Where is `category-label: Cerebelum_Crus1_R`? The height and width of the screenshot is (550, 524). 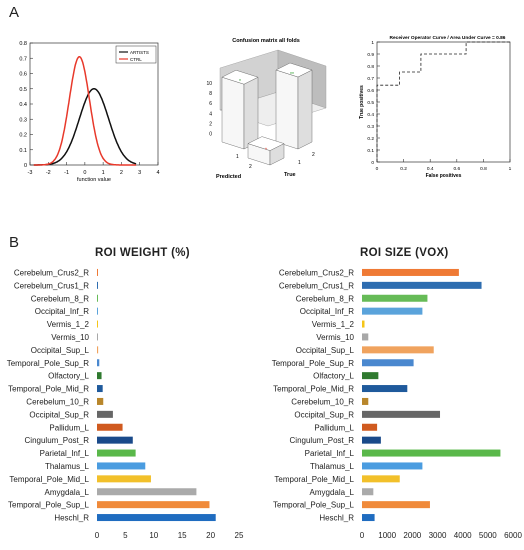 category-label: Cerebelum_Crus1_R is located at coordinates (51, 285).